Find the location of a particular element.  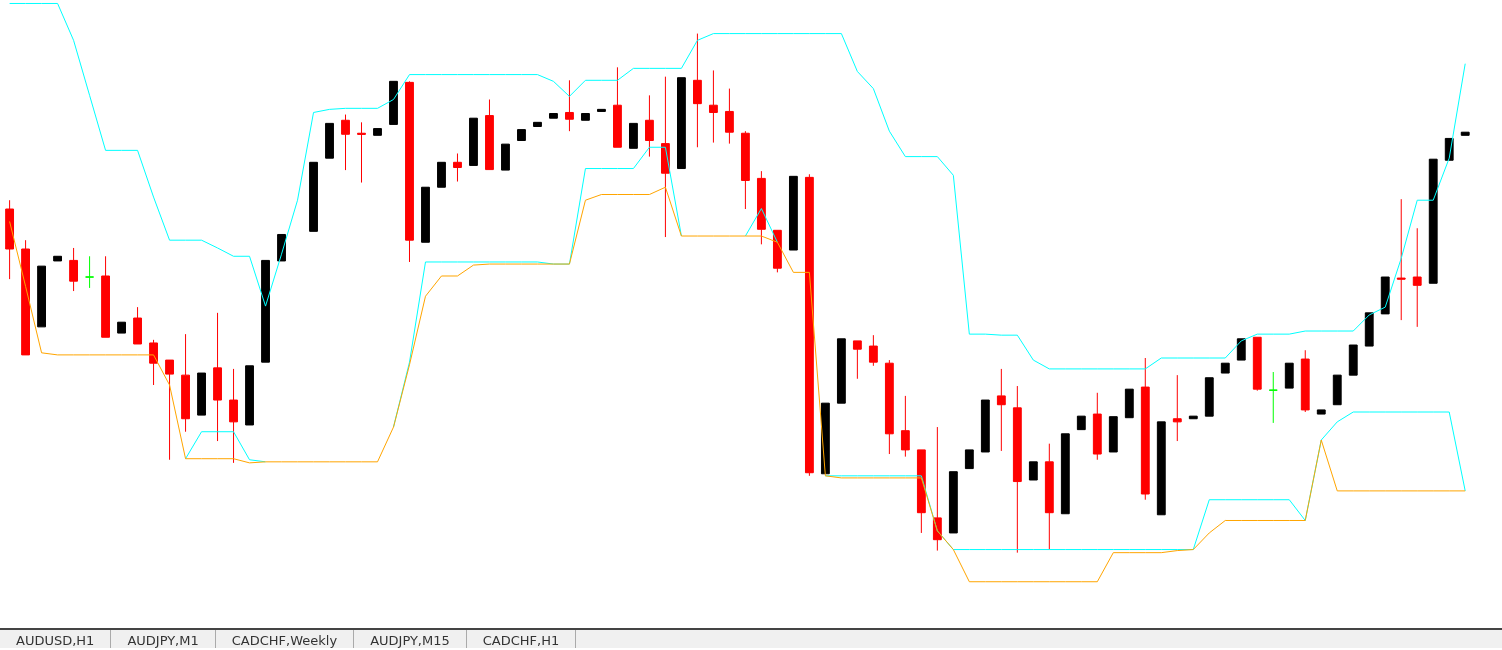

text: CADCHF,H1 is located at coordinates (521, 639).